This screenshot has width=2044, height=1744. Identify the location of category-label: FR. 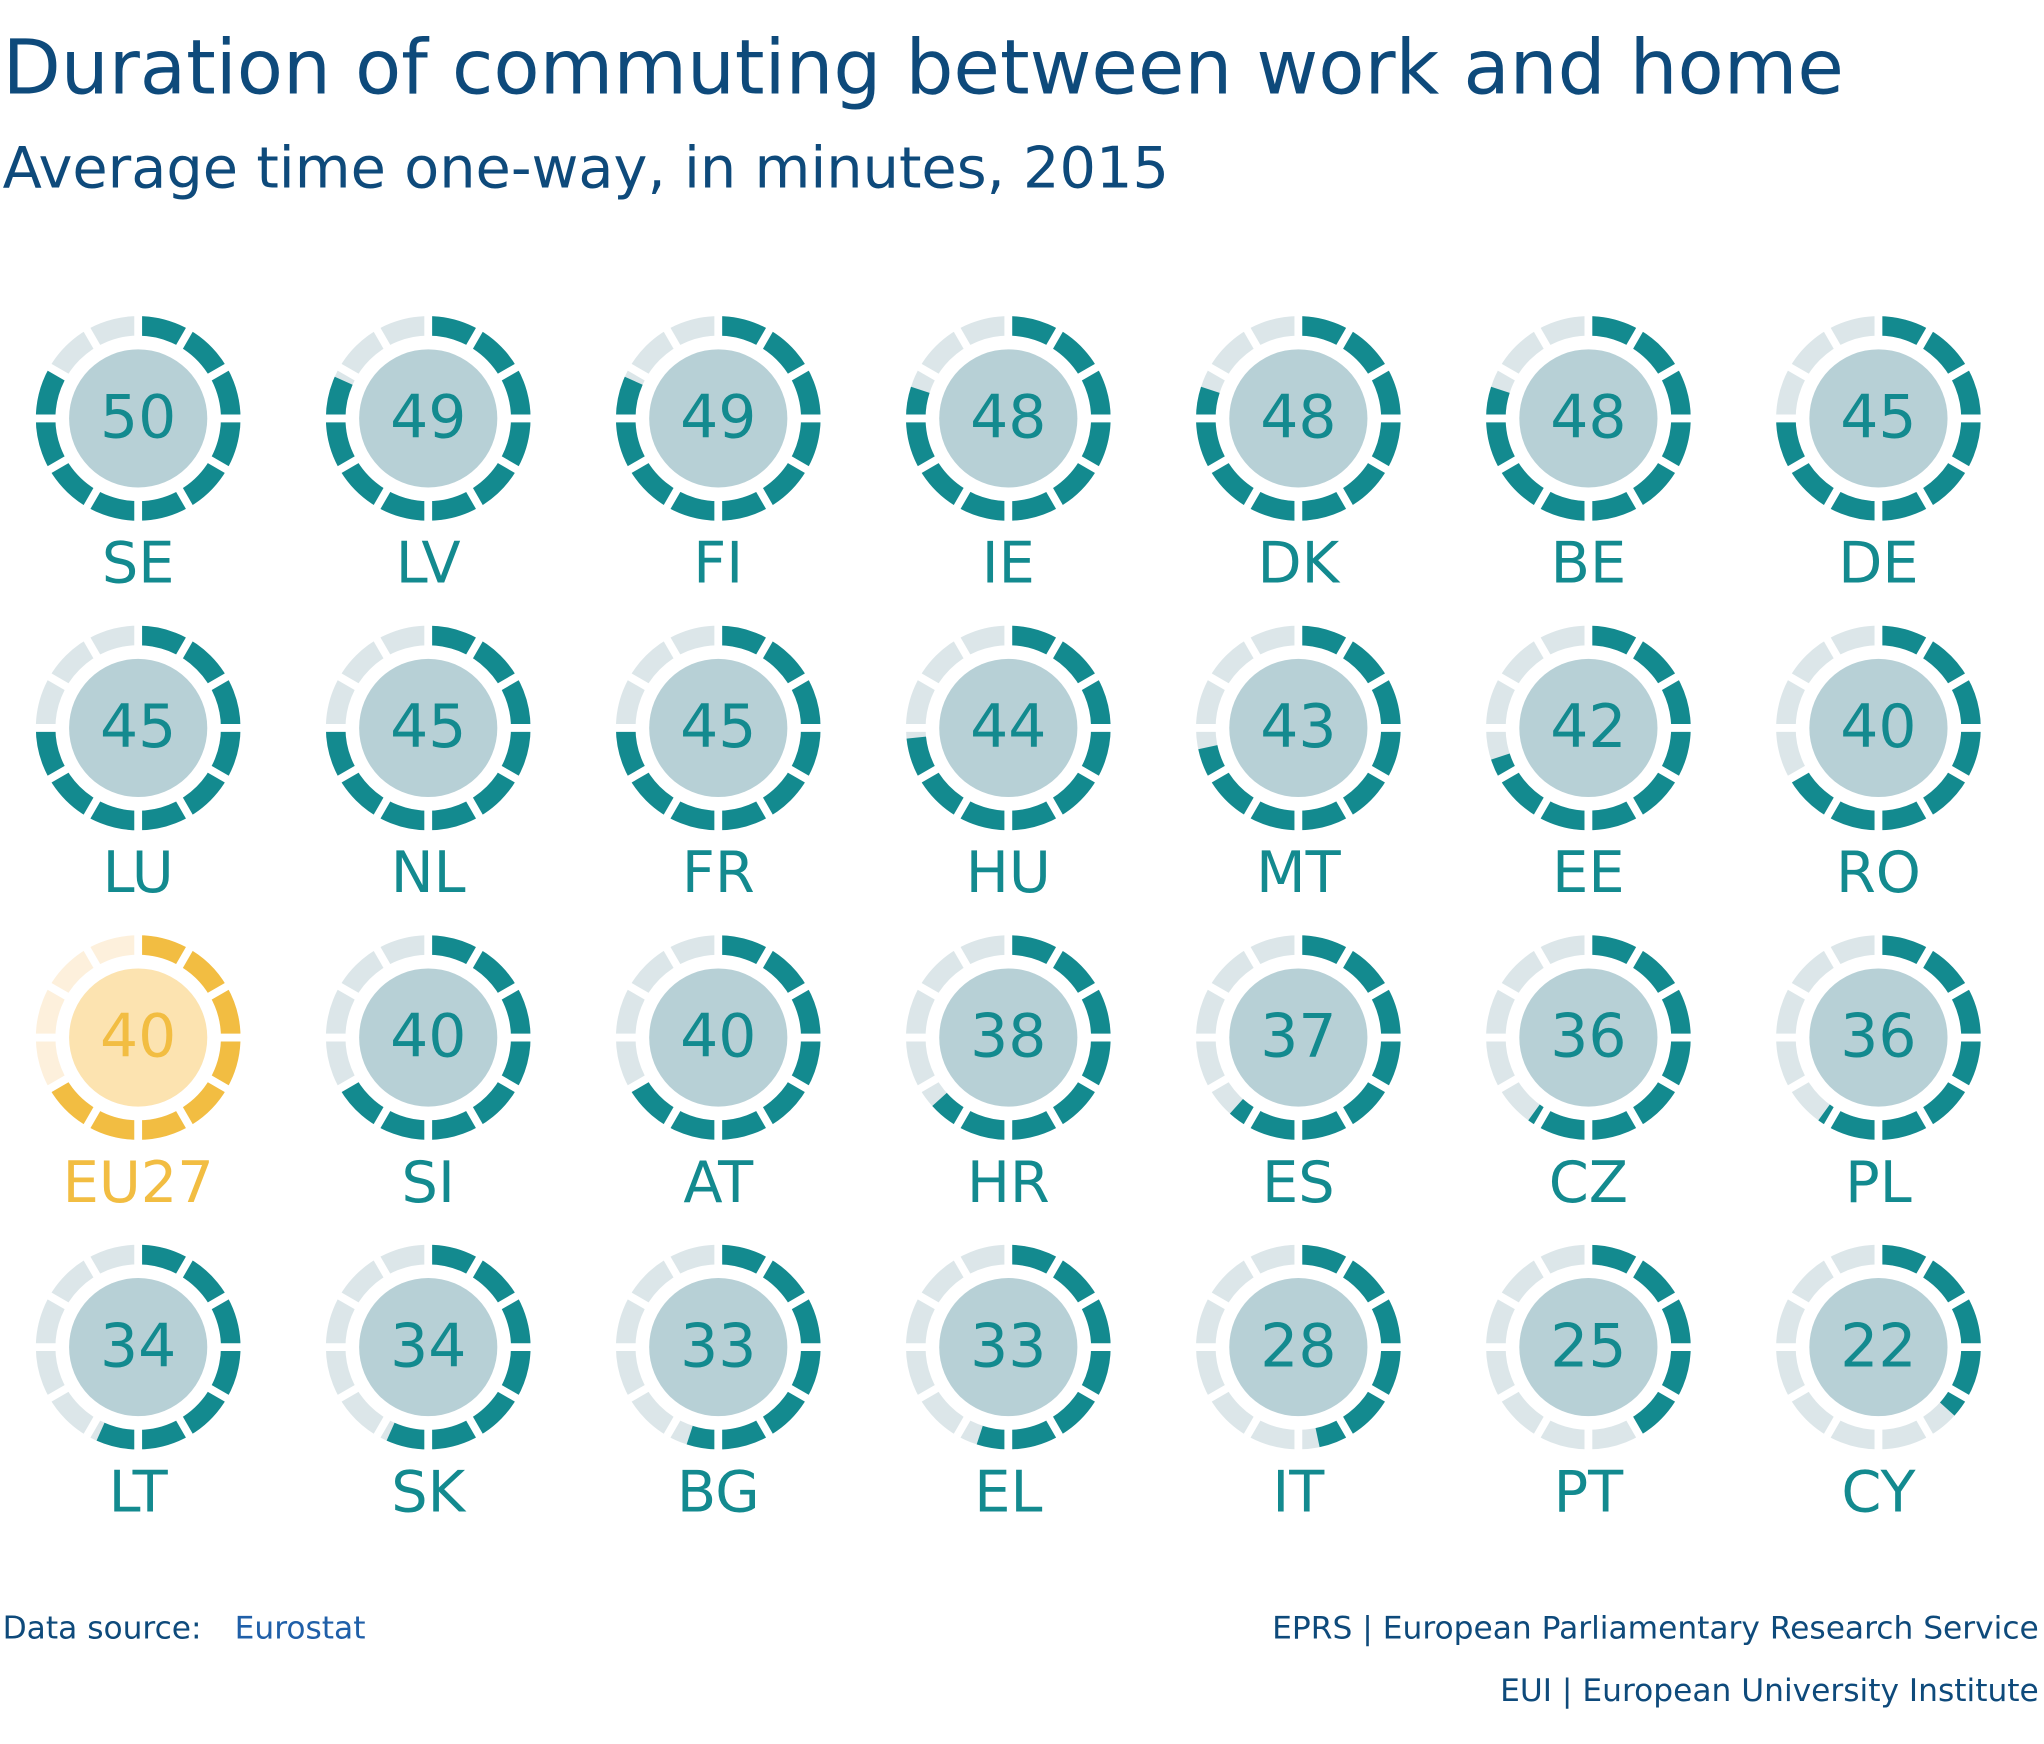
(718, 872).